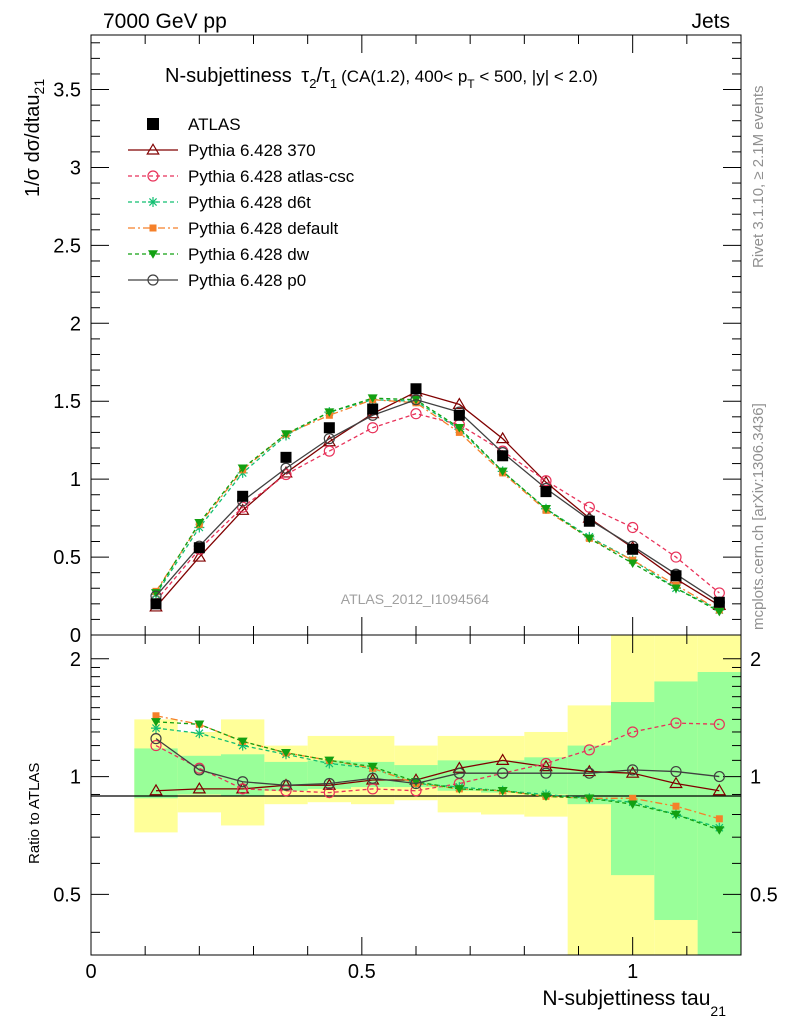  What do you see at coordinates (67, 246) in the screenshot?
I see `main-y-tick-label: 2.5` at bounding box center [67, 246].